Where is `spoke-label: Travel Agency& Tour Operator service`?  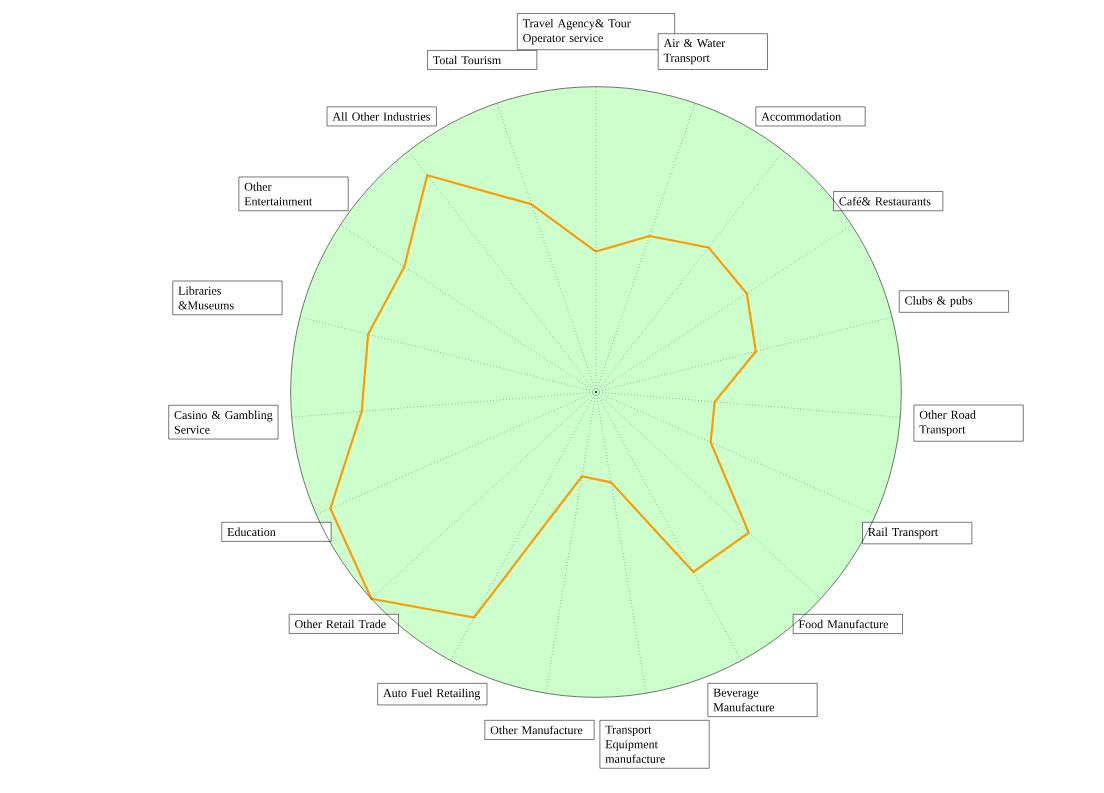
spoke-label: Travel Agency& Tour Operator service is located at coordinates (576, 31).